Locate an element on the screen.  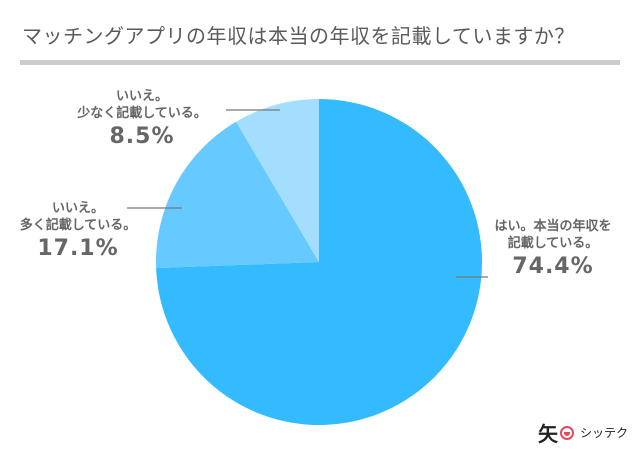
label-more: いいえ。 多く記載している。 17.1% is located at coordinates (78, 231).